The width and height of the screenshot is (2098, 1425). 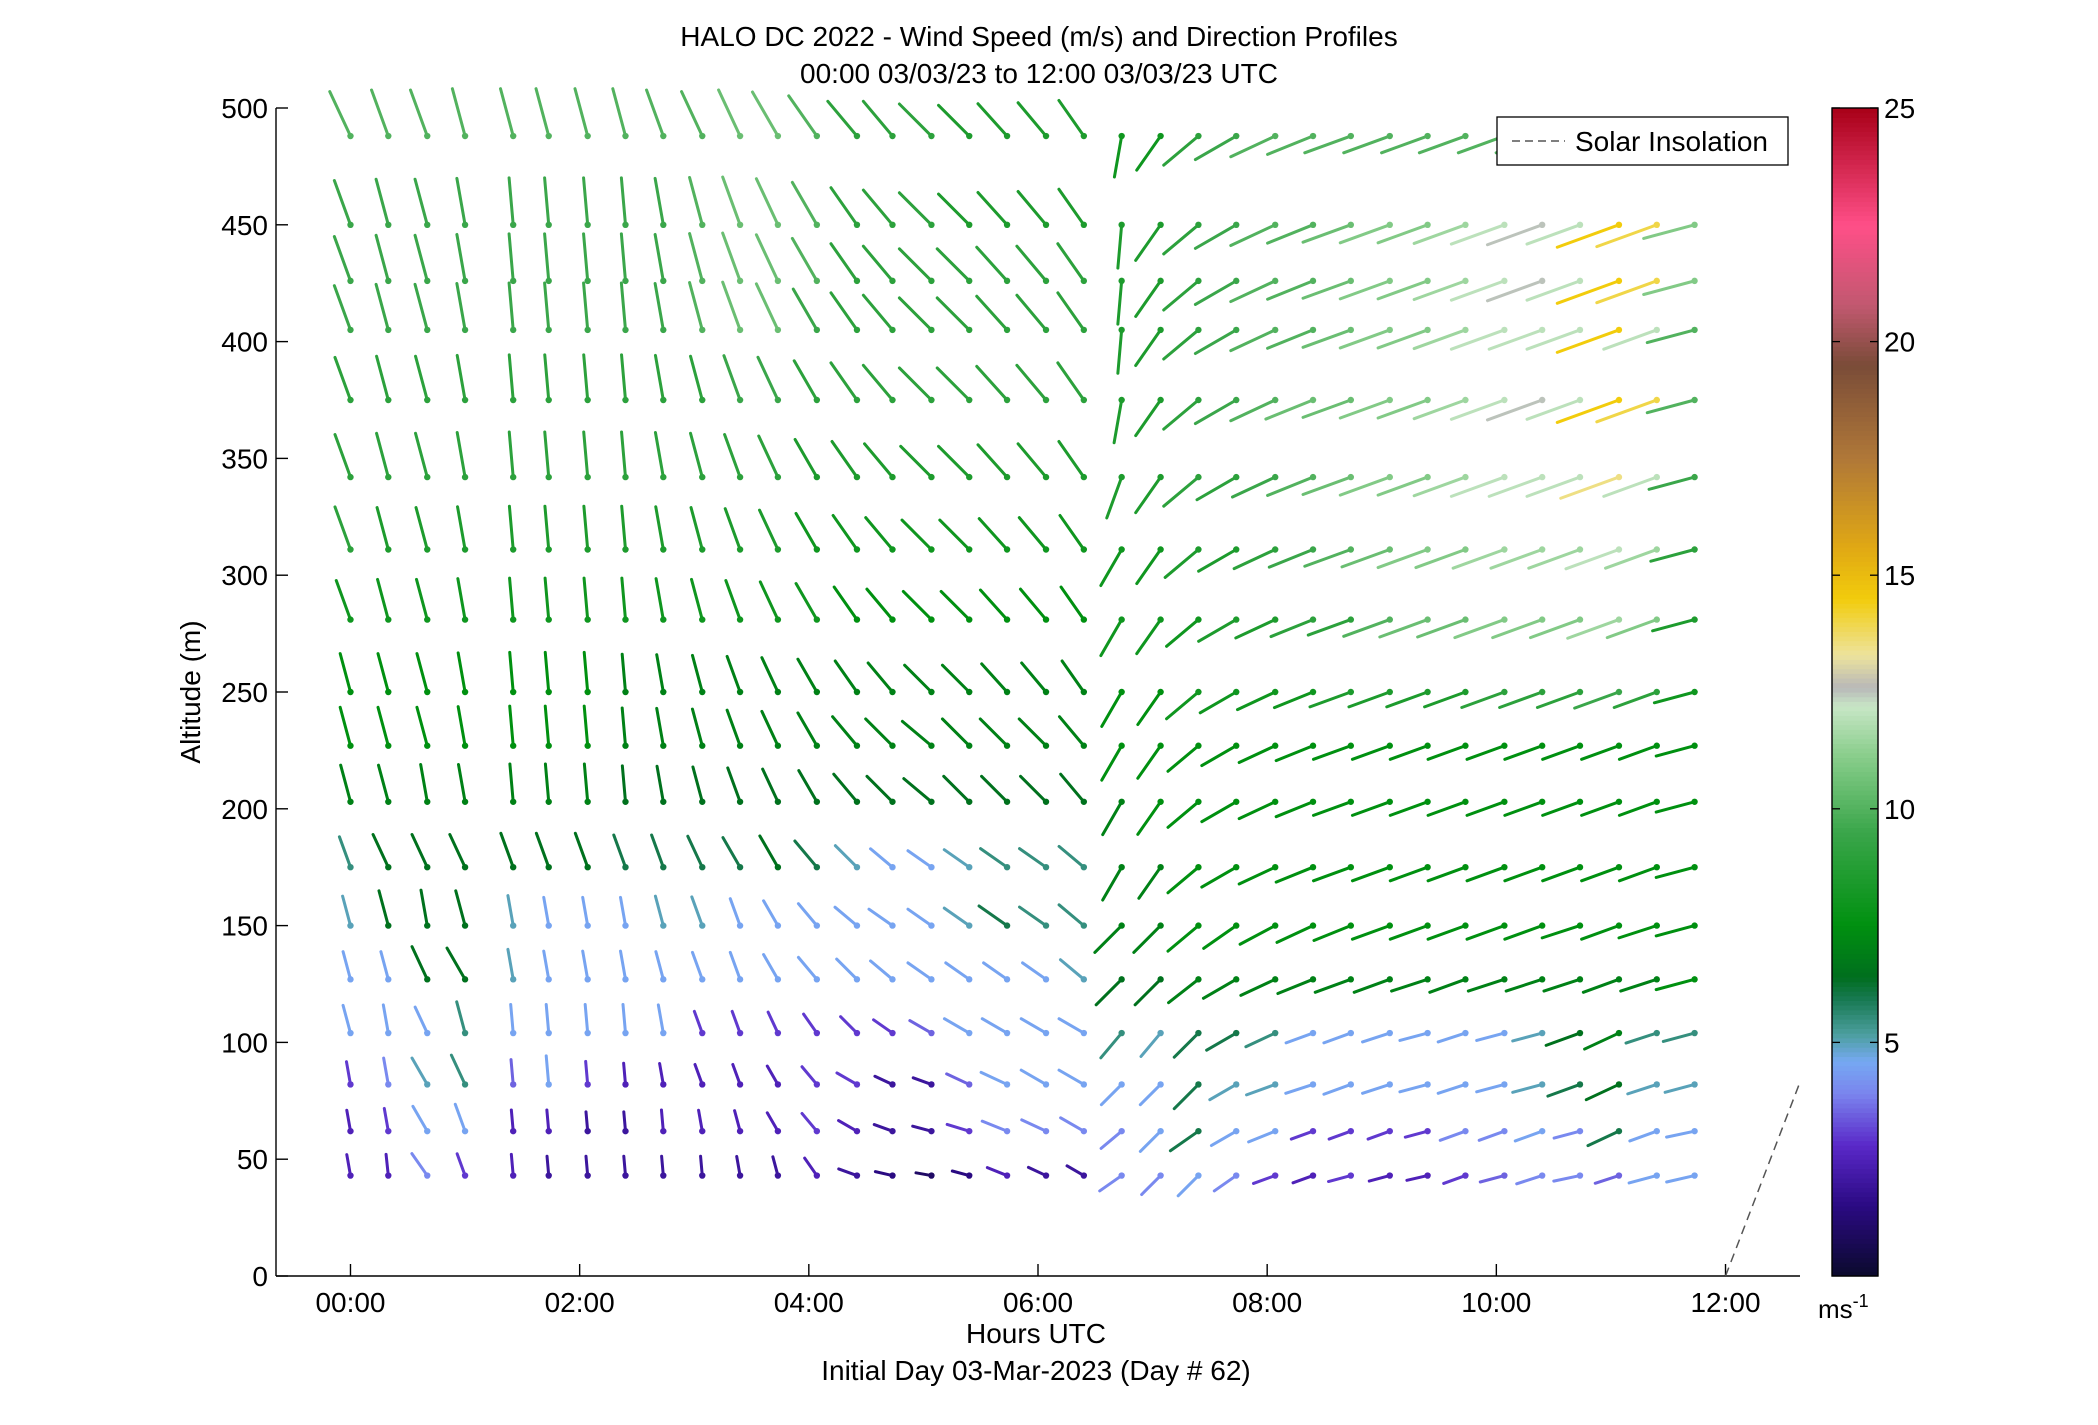 What do you see at coordinates (244, 225) in the screenshot?
I see `y-tick-label: 450` at bounding box center [244, 225].